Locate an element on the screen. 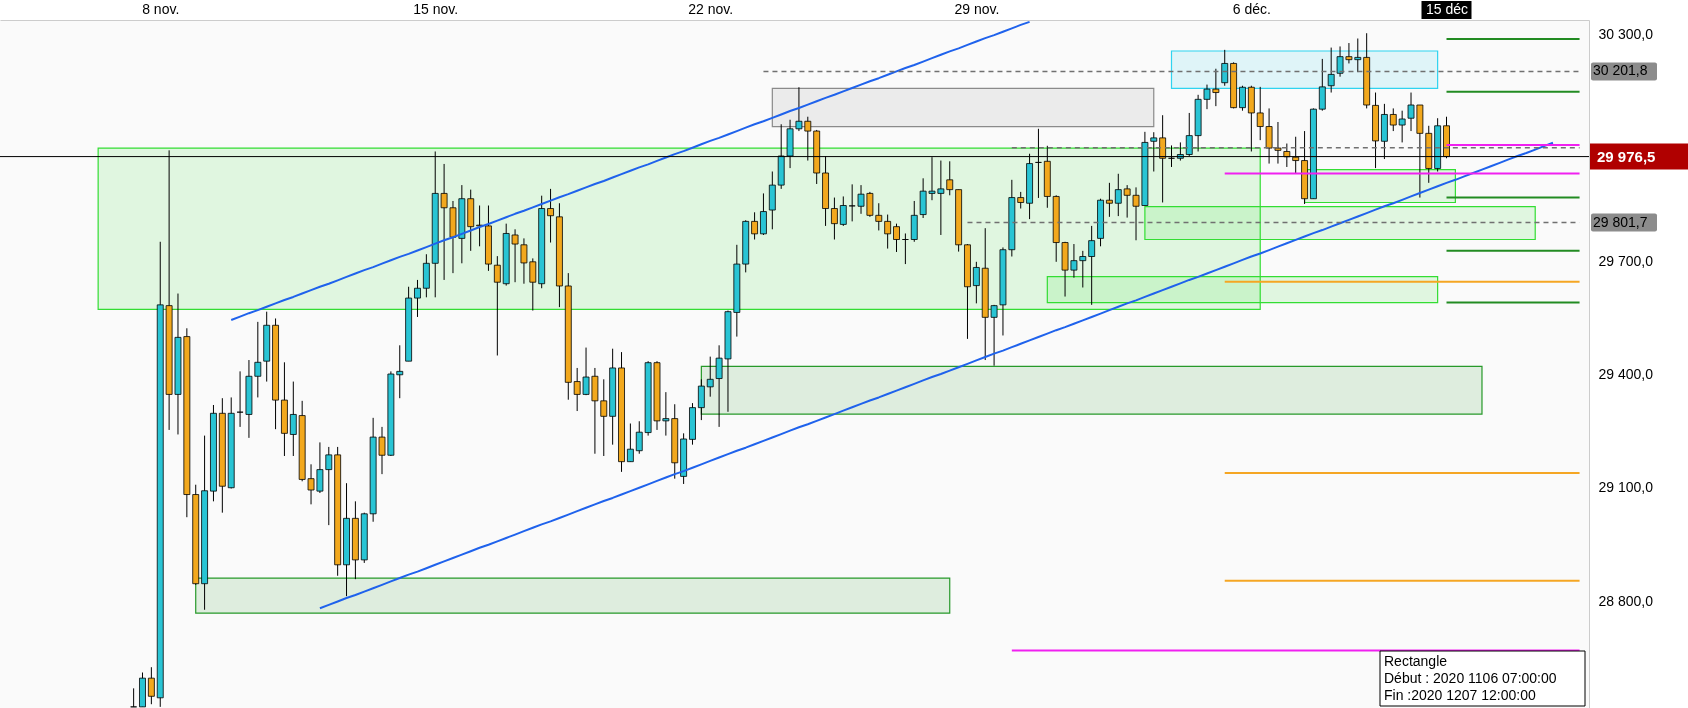 This screenshot has width=1688, height=708. x-tick-label: 15 nov. is located at coordinates (436, 8).